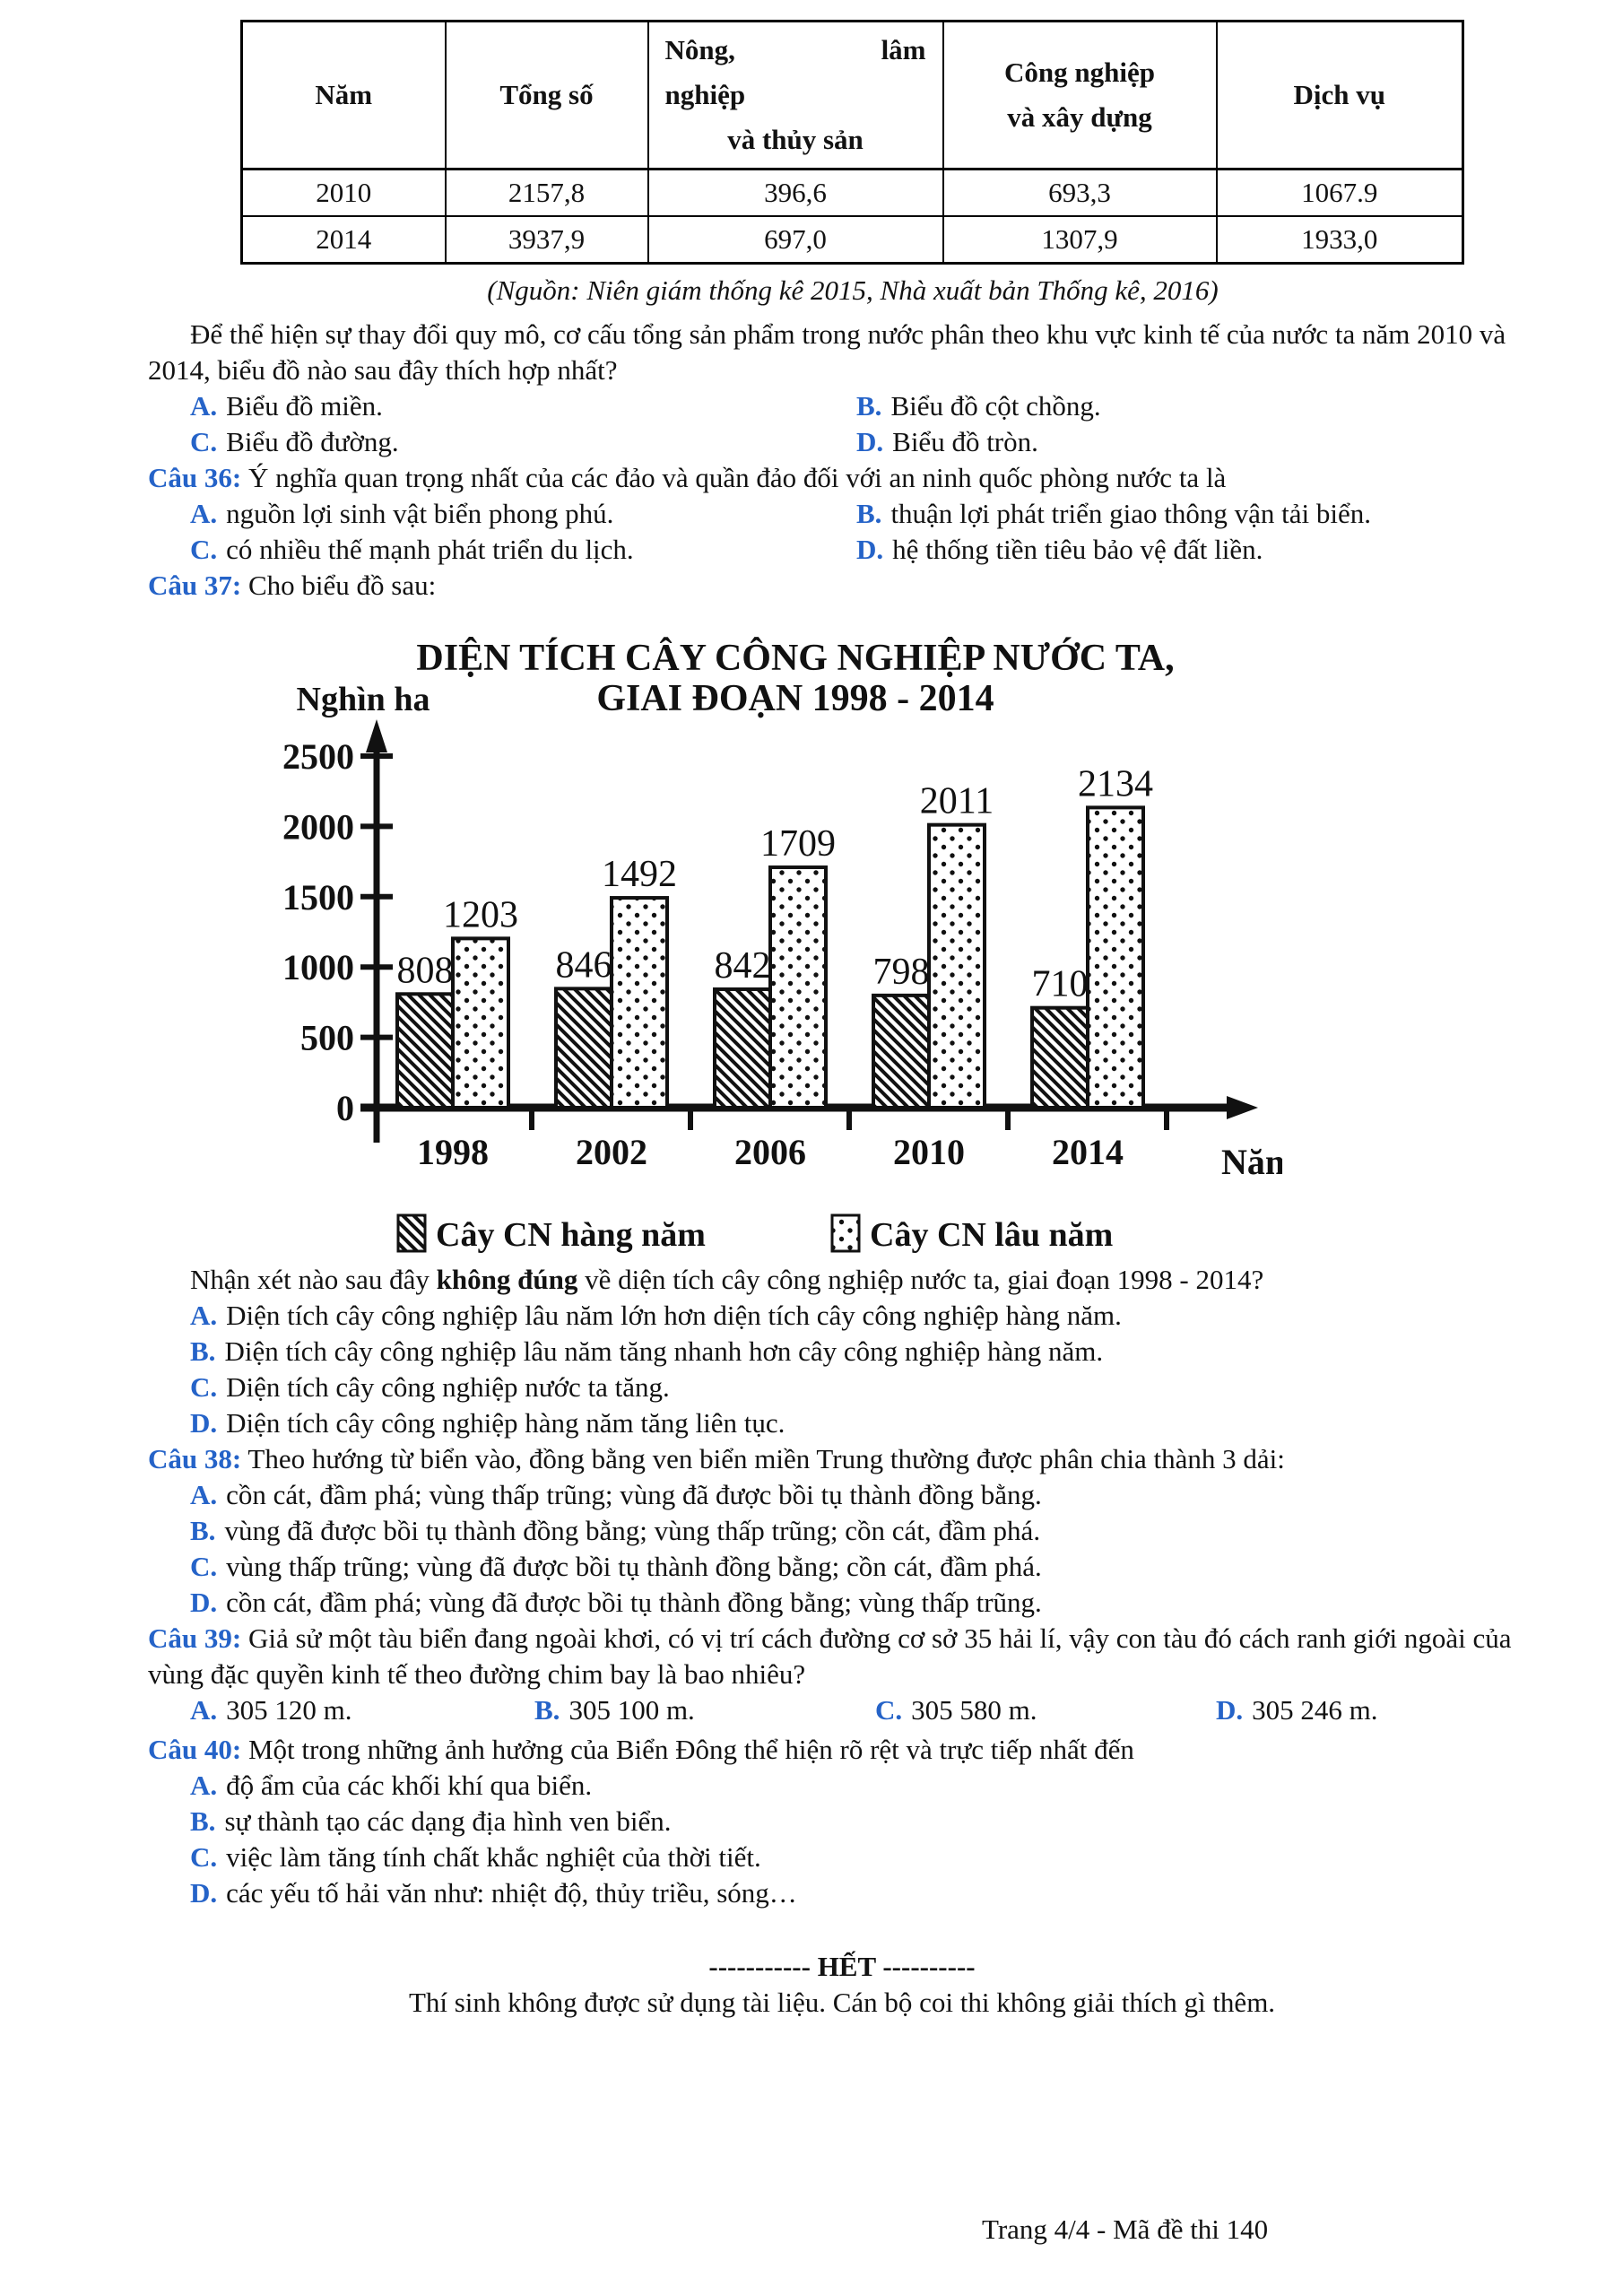 This screenshot has height=2296, width=1623. I want to click on question-text: Nhận xét nào sau đây, so click(313, 1279).